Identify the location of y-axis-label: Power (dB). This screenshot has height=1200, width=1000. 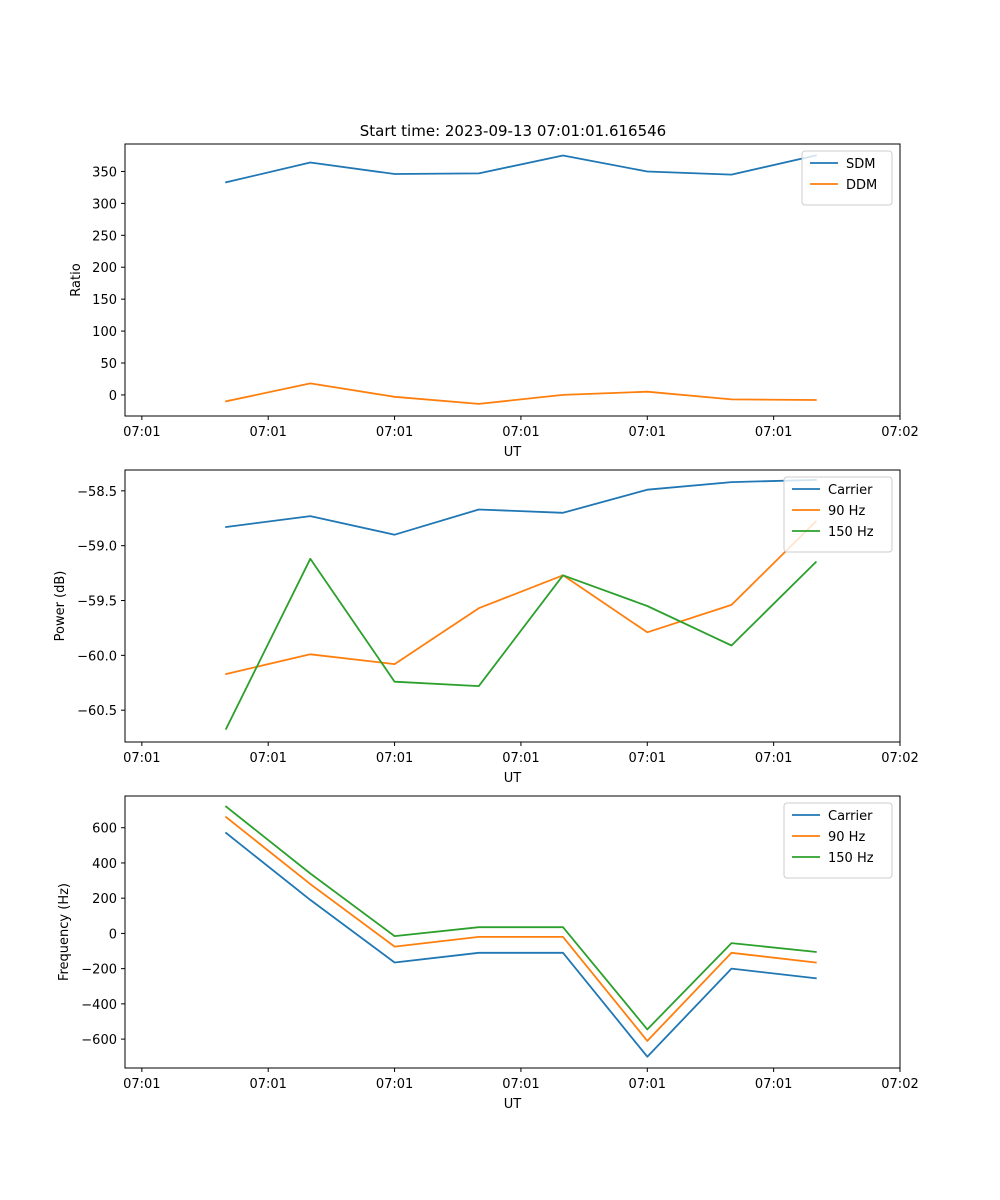
(60, 606).